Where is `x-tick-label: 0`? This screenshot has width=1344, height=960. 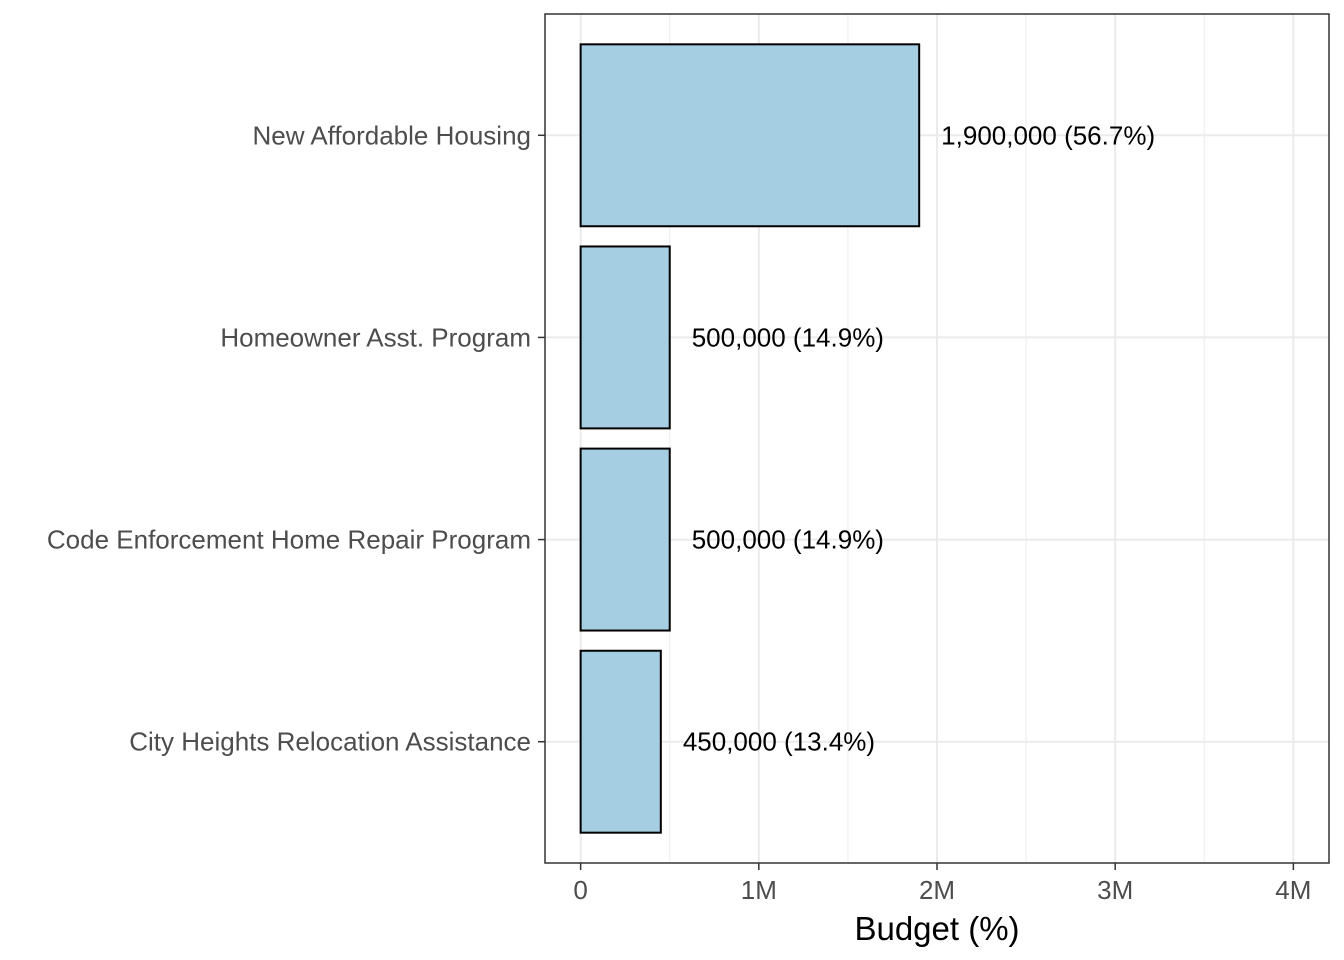 x-tick-label: 0 is located at coordinates (580, 890).